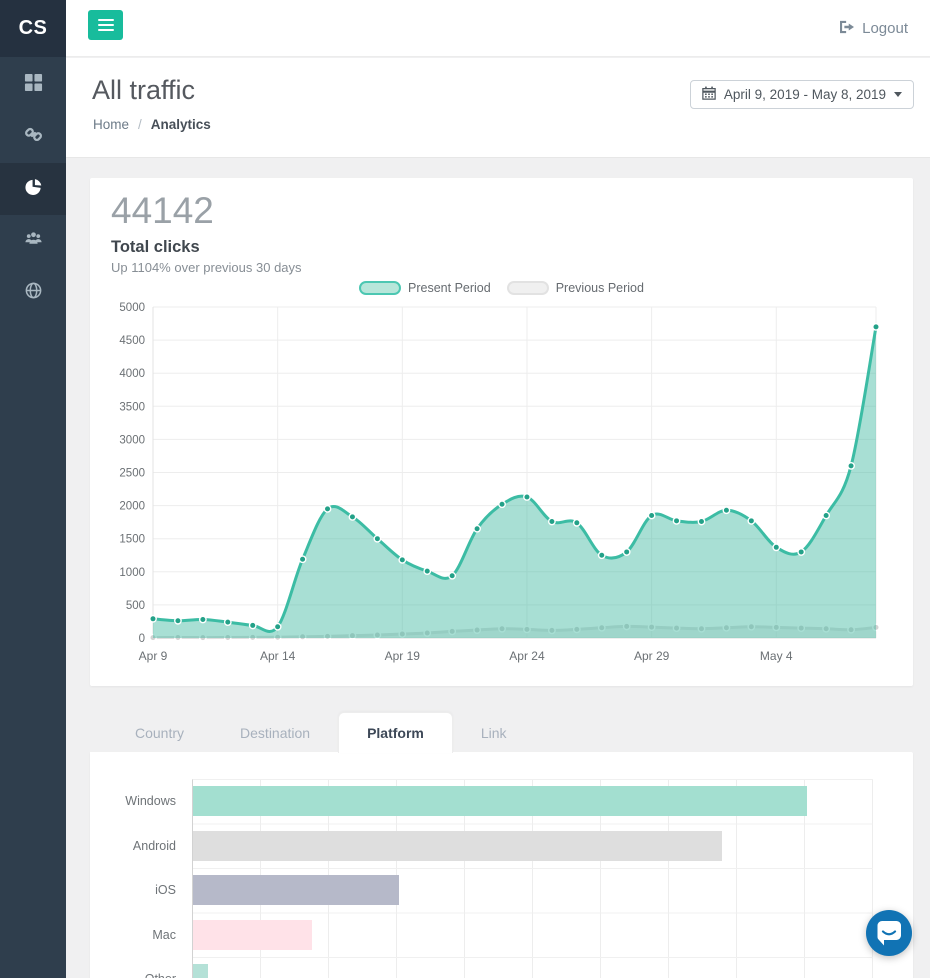 Image resolution: width=930 pixels, height=978 pixels. What do you see at coordinates (652, 656) in the screenshot?
I see `svg-text: Apr 29` at bounding box center [652, 656].